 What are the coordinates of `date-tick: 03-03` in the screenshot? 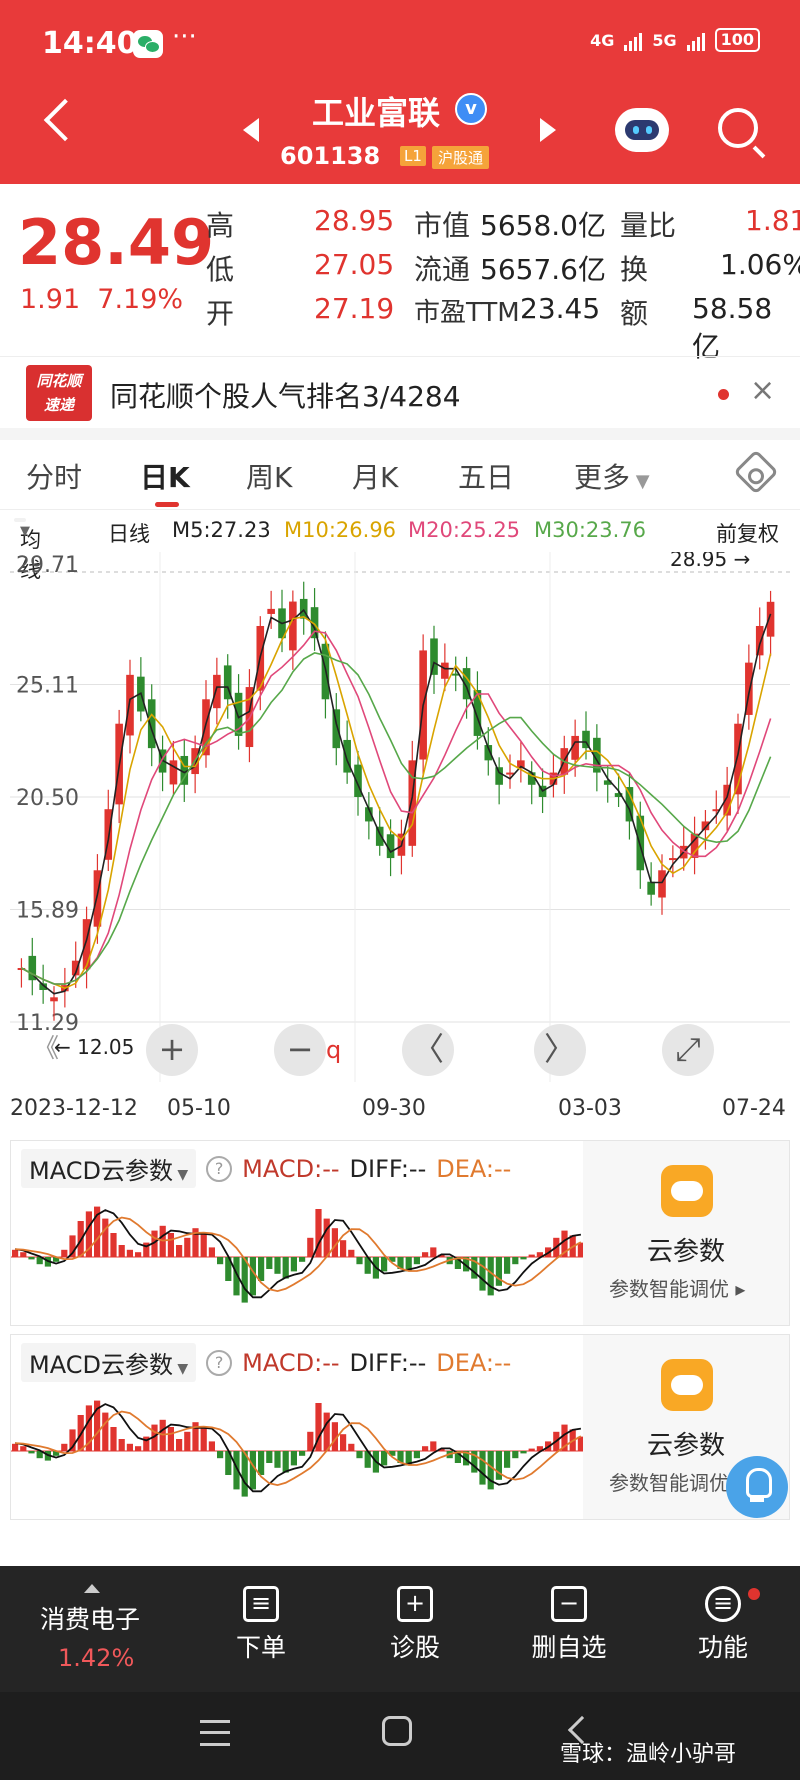 It's located at (590, 1108).